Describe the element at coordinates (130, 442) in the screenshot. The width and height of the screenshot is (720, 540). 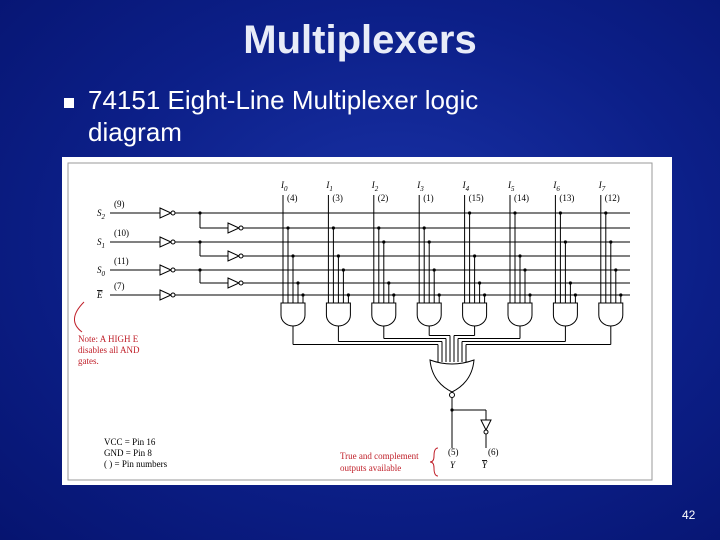
I see `pin-info: VCC = Pin 16` at that location.